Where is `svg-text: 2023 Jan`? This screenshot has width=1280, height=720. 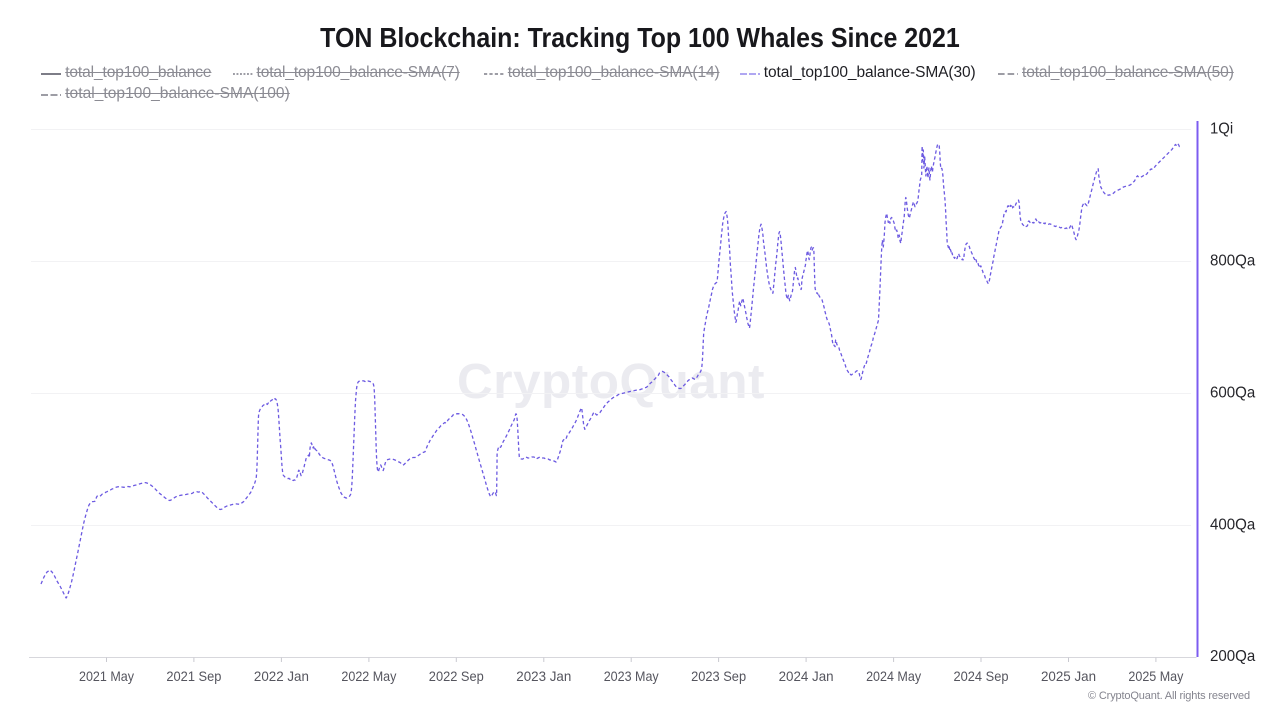
svg-text: 2023 Jan is located at coordinates (543, 676).